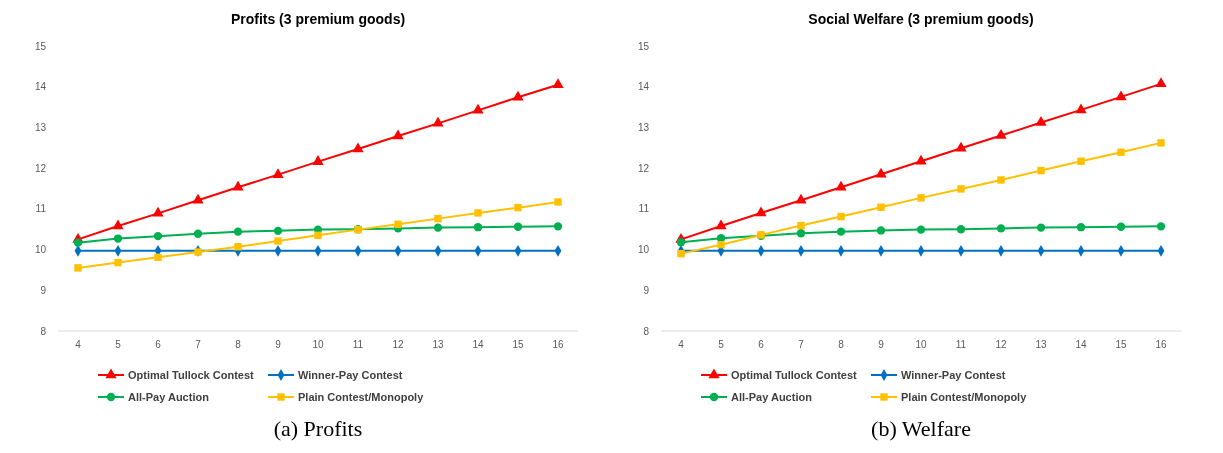 The height and width of the screenshot is (453, 1223). I want to click on text: (b) Welfare, so click(921, 428).